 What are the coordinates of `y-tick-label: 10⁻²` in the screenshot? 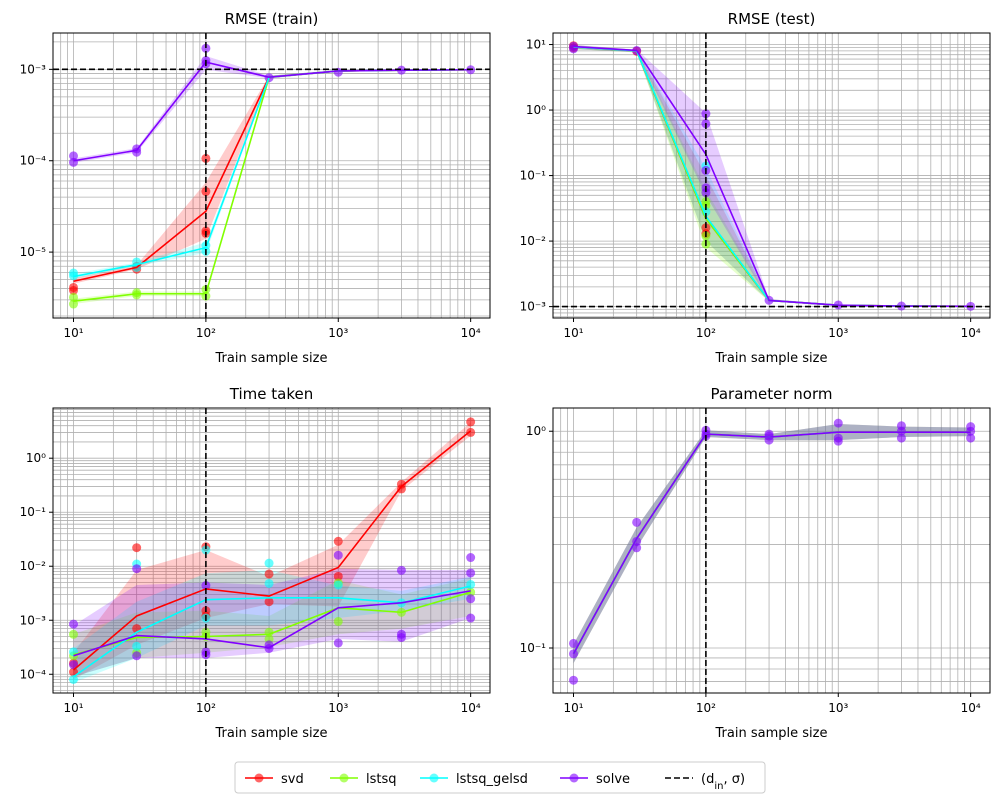 It's located at (33, 566).